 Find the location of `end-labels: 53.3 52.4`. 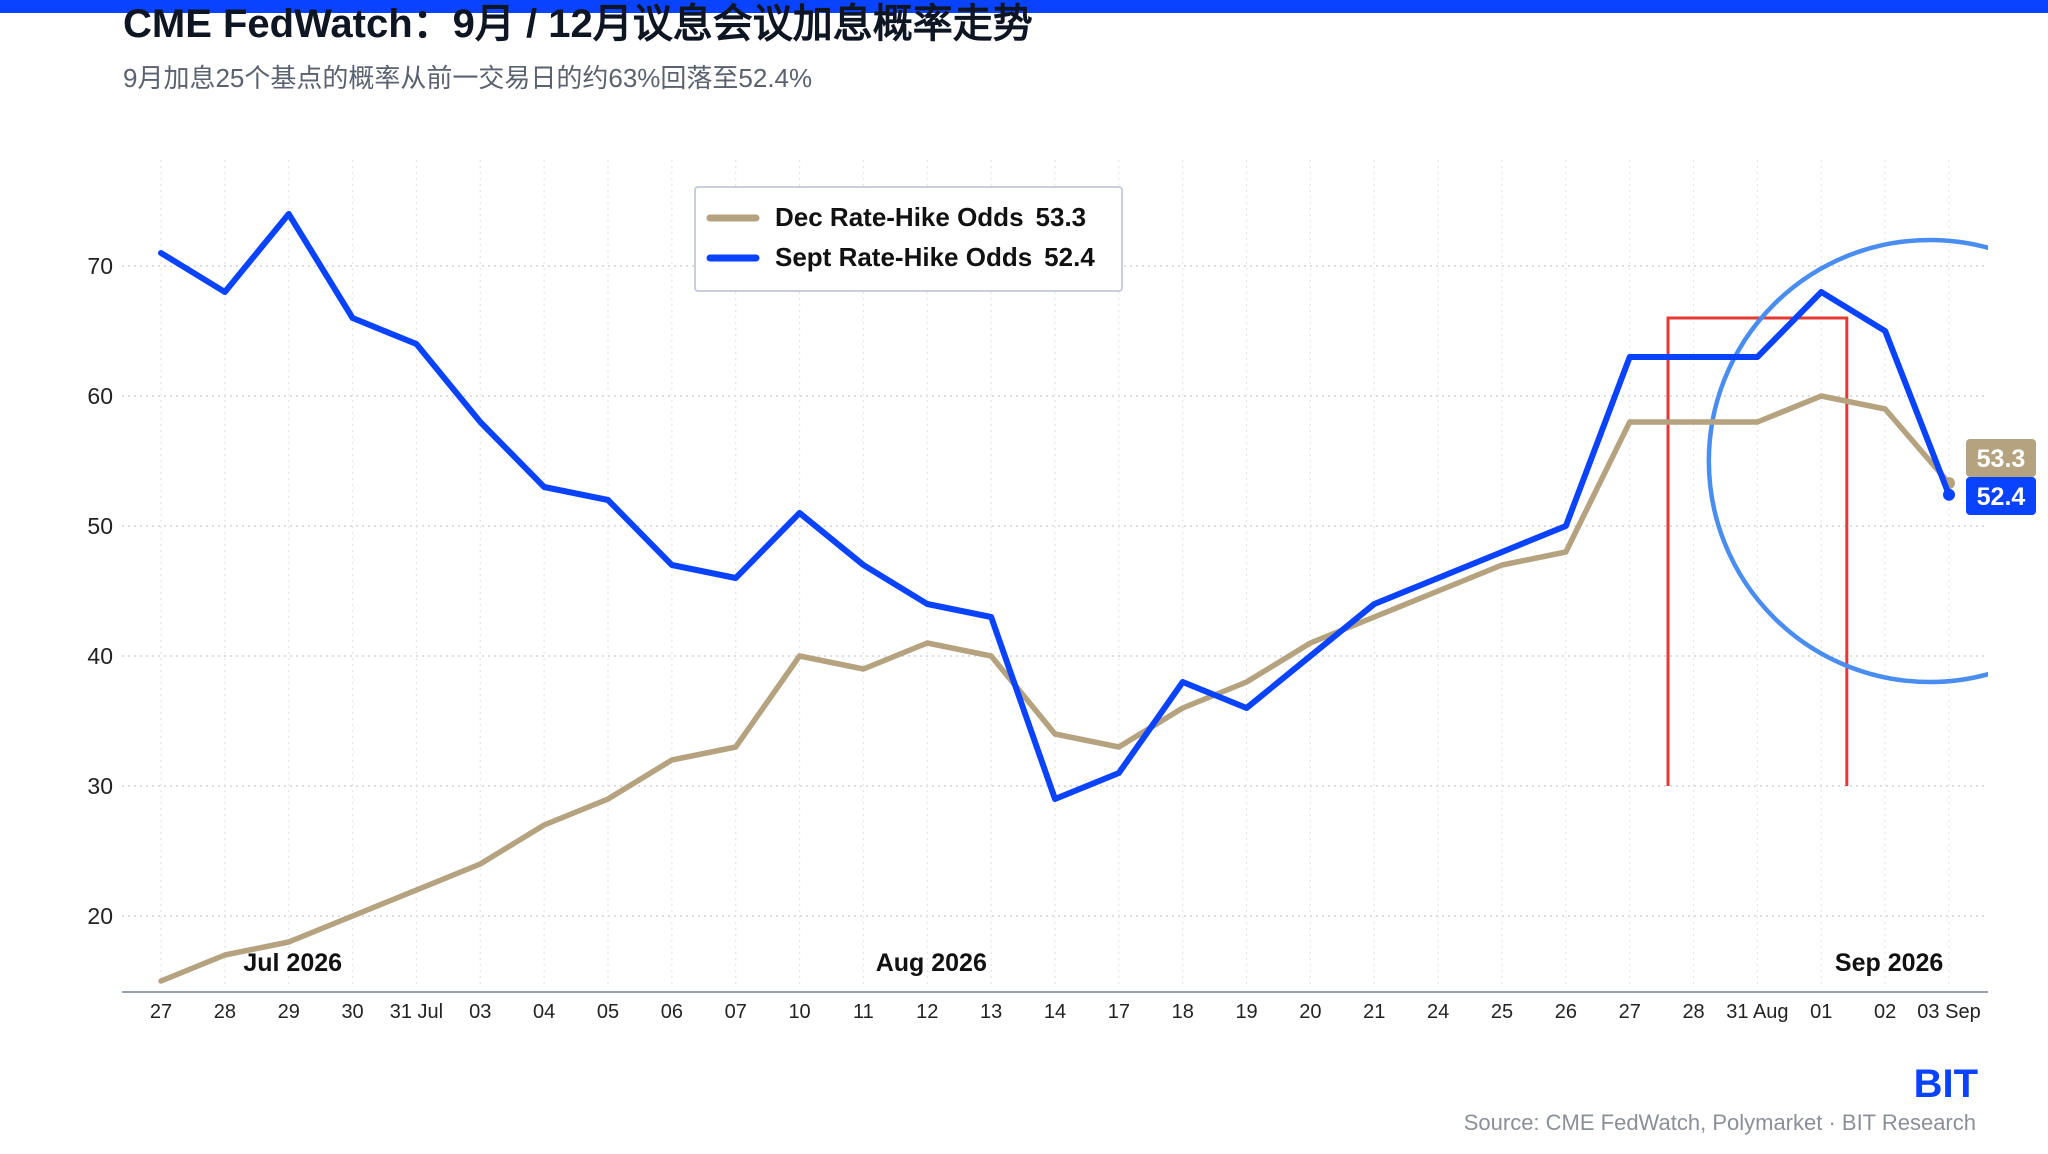

end-labels: 53.3 52.4 is located at coordinates (2001, 477).